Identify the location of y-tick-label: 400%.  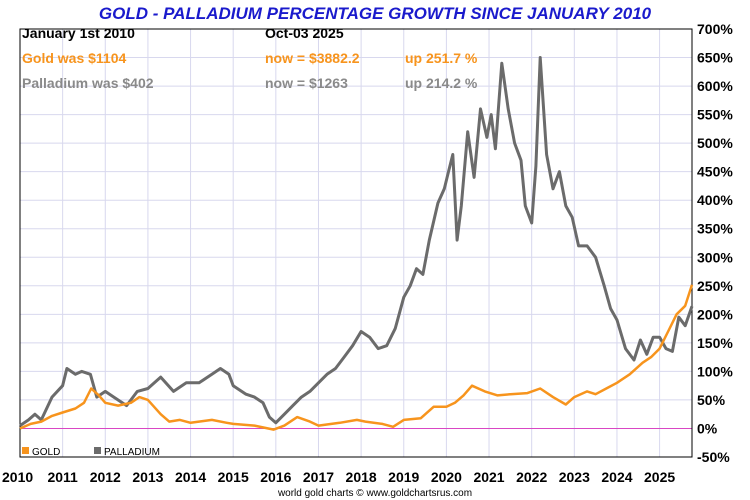
(715, 200).